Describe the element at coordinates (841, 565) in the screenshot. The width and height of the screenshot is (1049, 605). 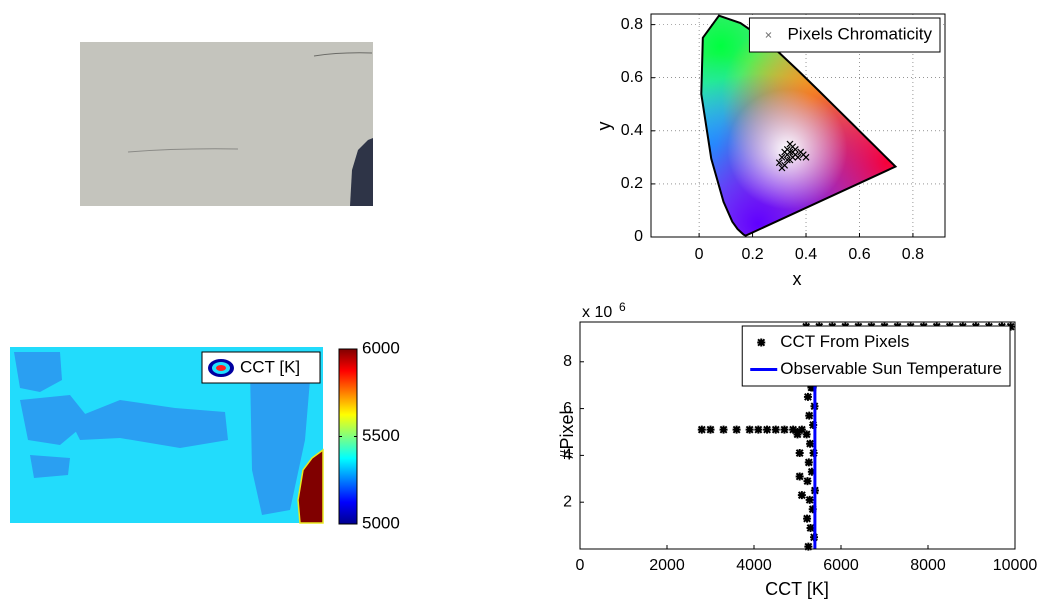
I see `x-tick-label: 6000` at that location.